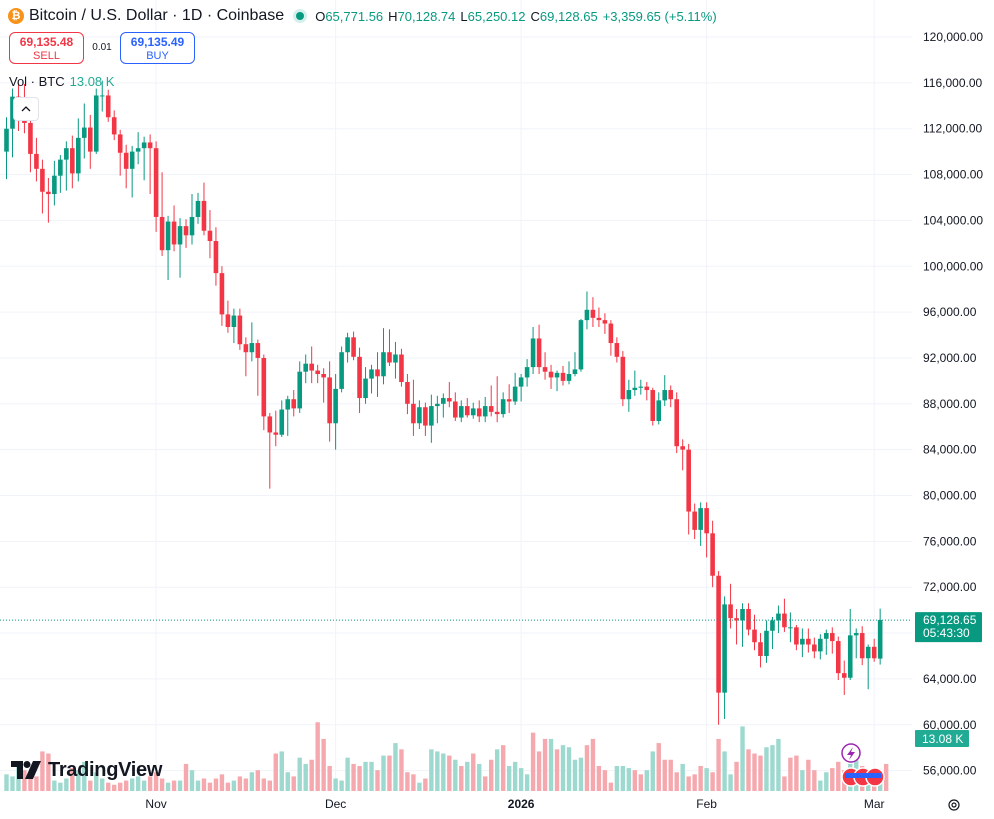 This screenshot has width=994, height=819. I want to click on buy-label: BUY, so click(157, 56).